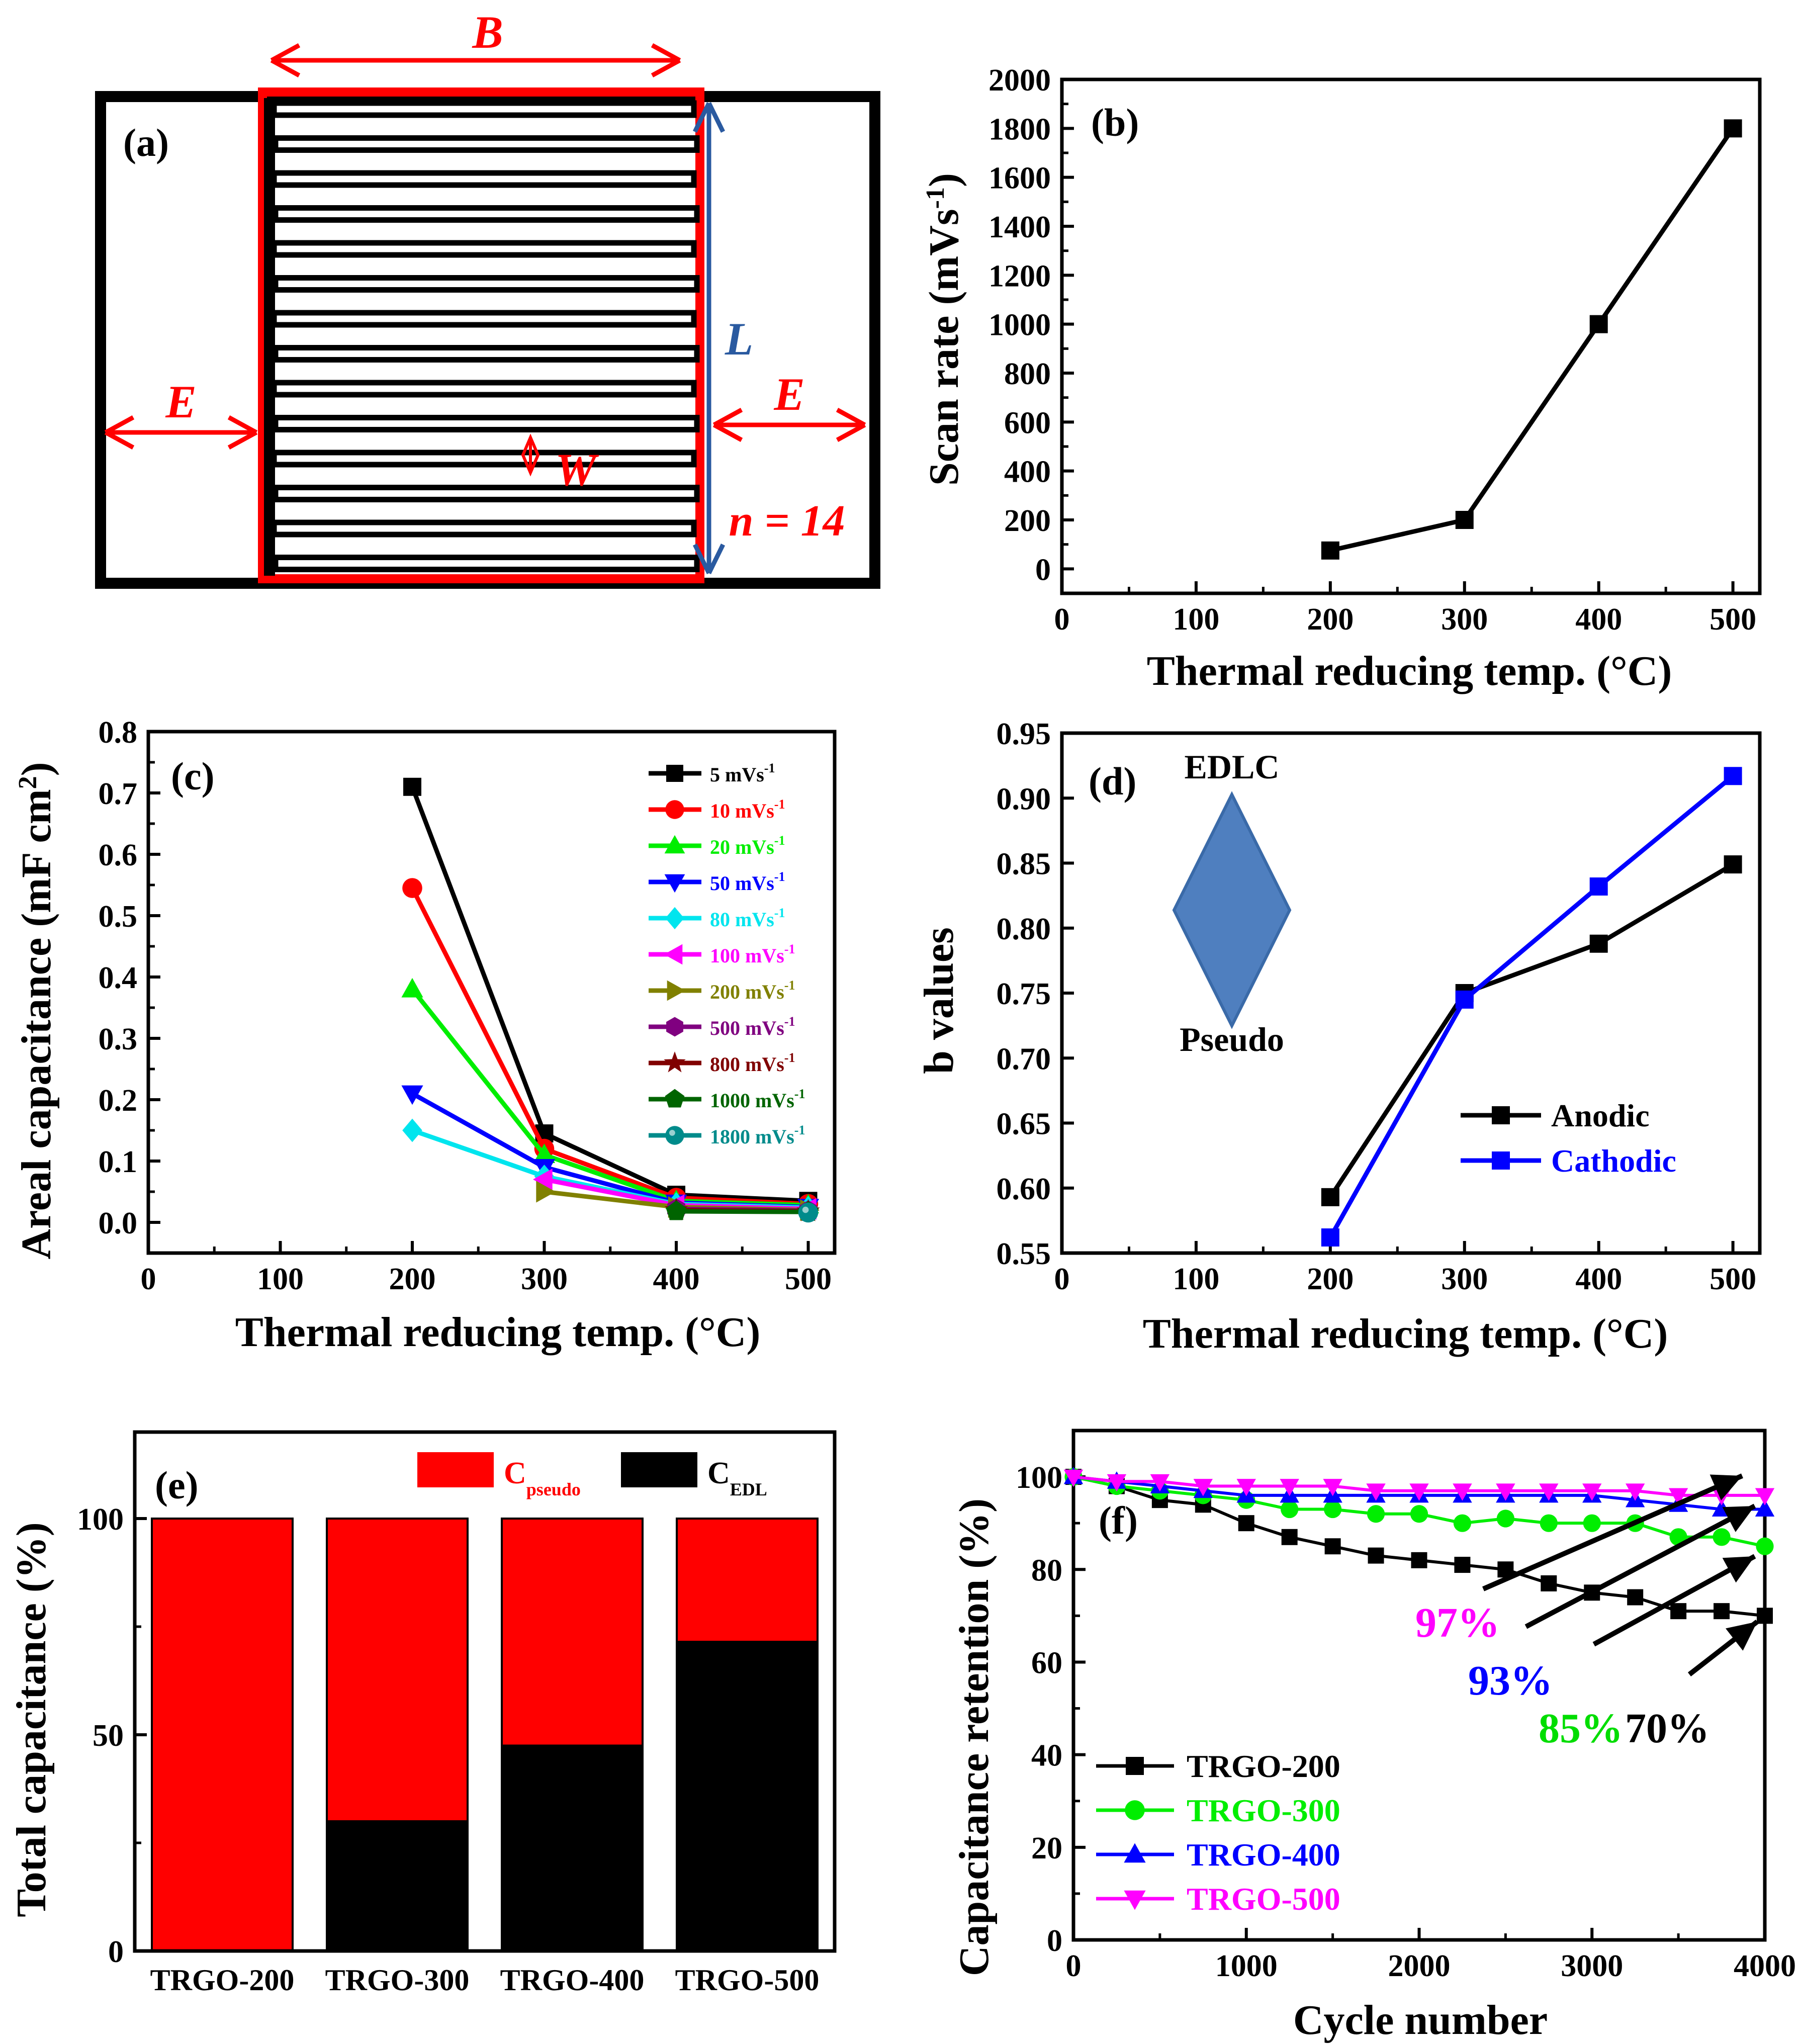 This screenshot has width=1800, height=2044. I want to click on legend-label-main: 200 mVs, so click(747, 992).